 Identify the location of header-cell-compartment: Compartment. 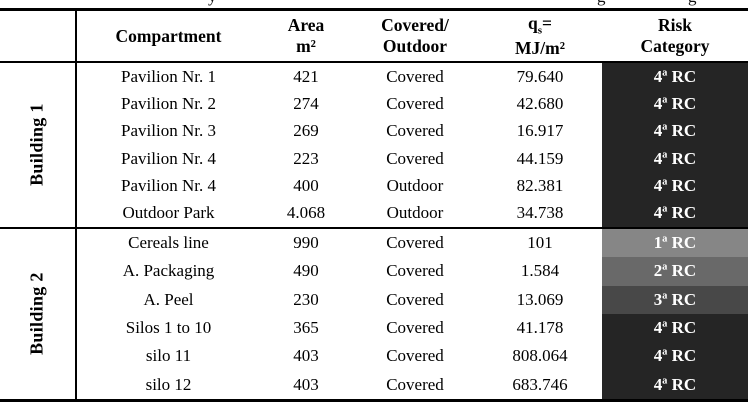
(167, 36).